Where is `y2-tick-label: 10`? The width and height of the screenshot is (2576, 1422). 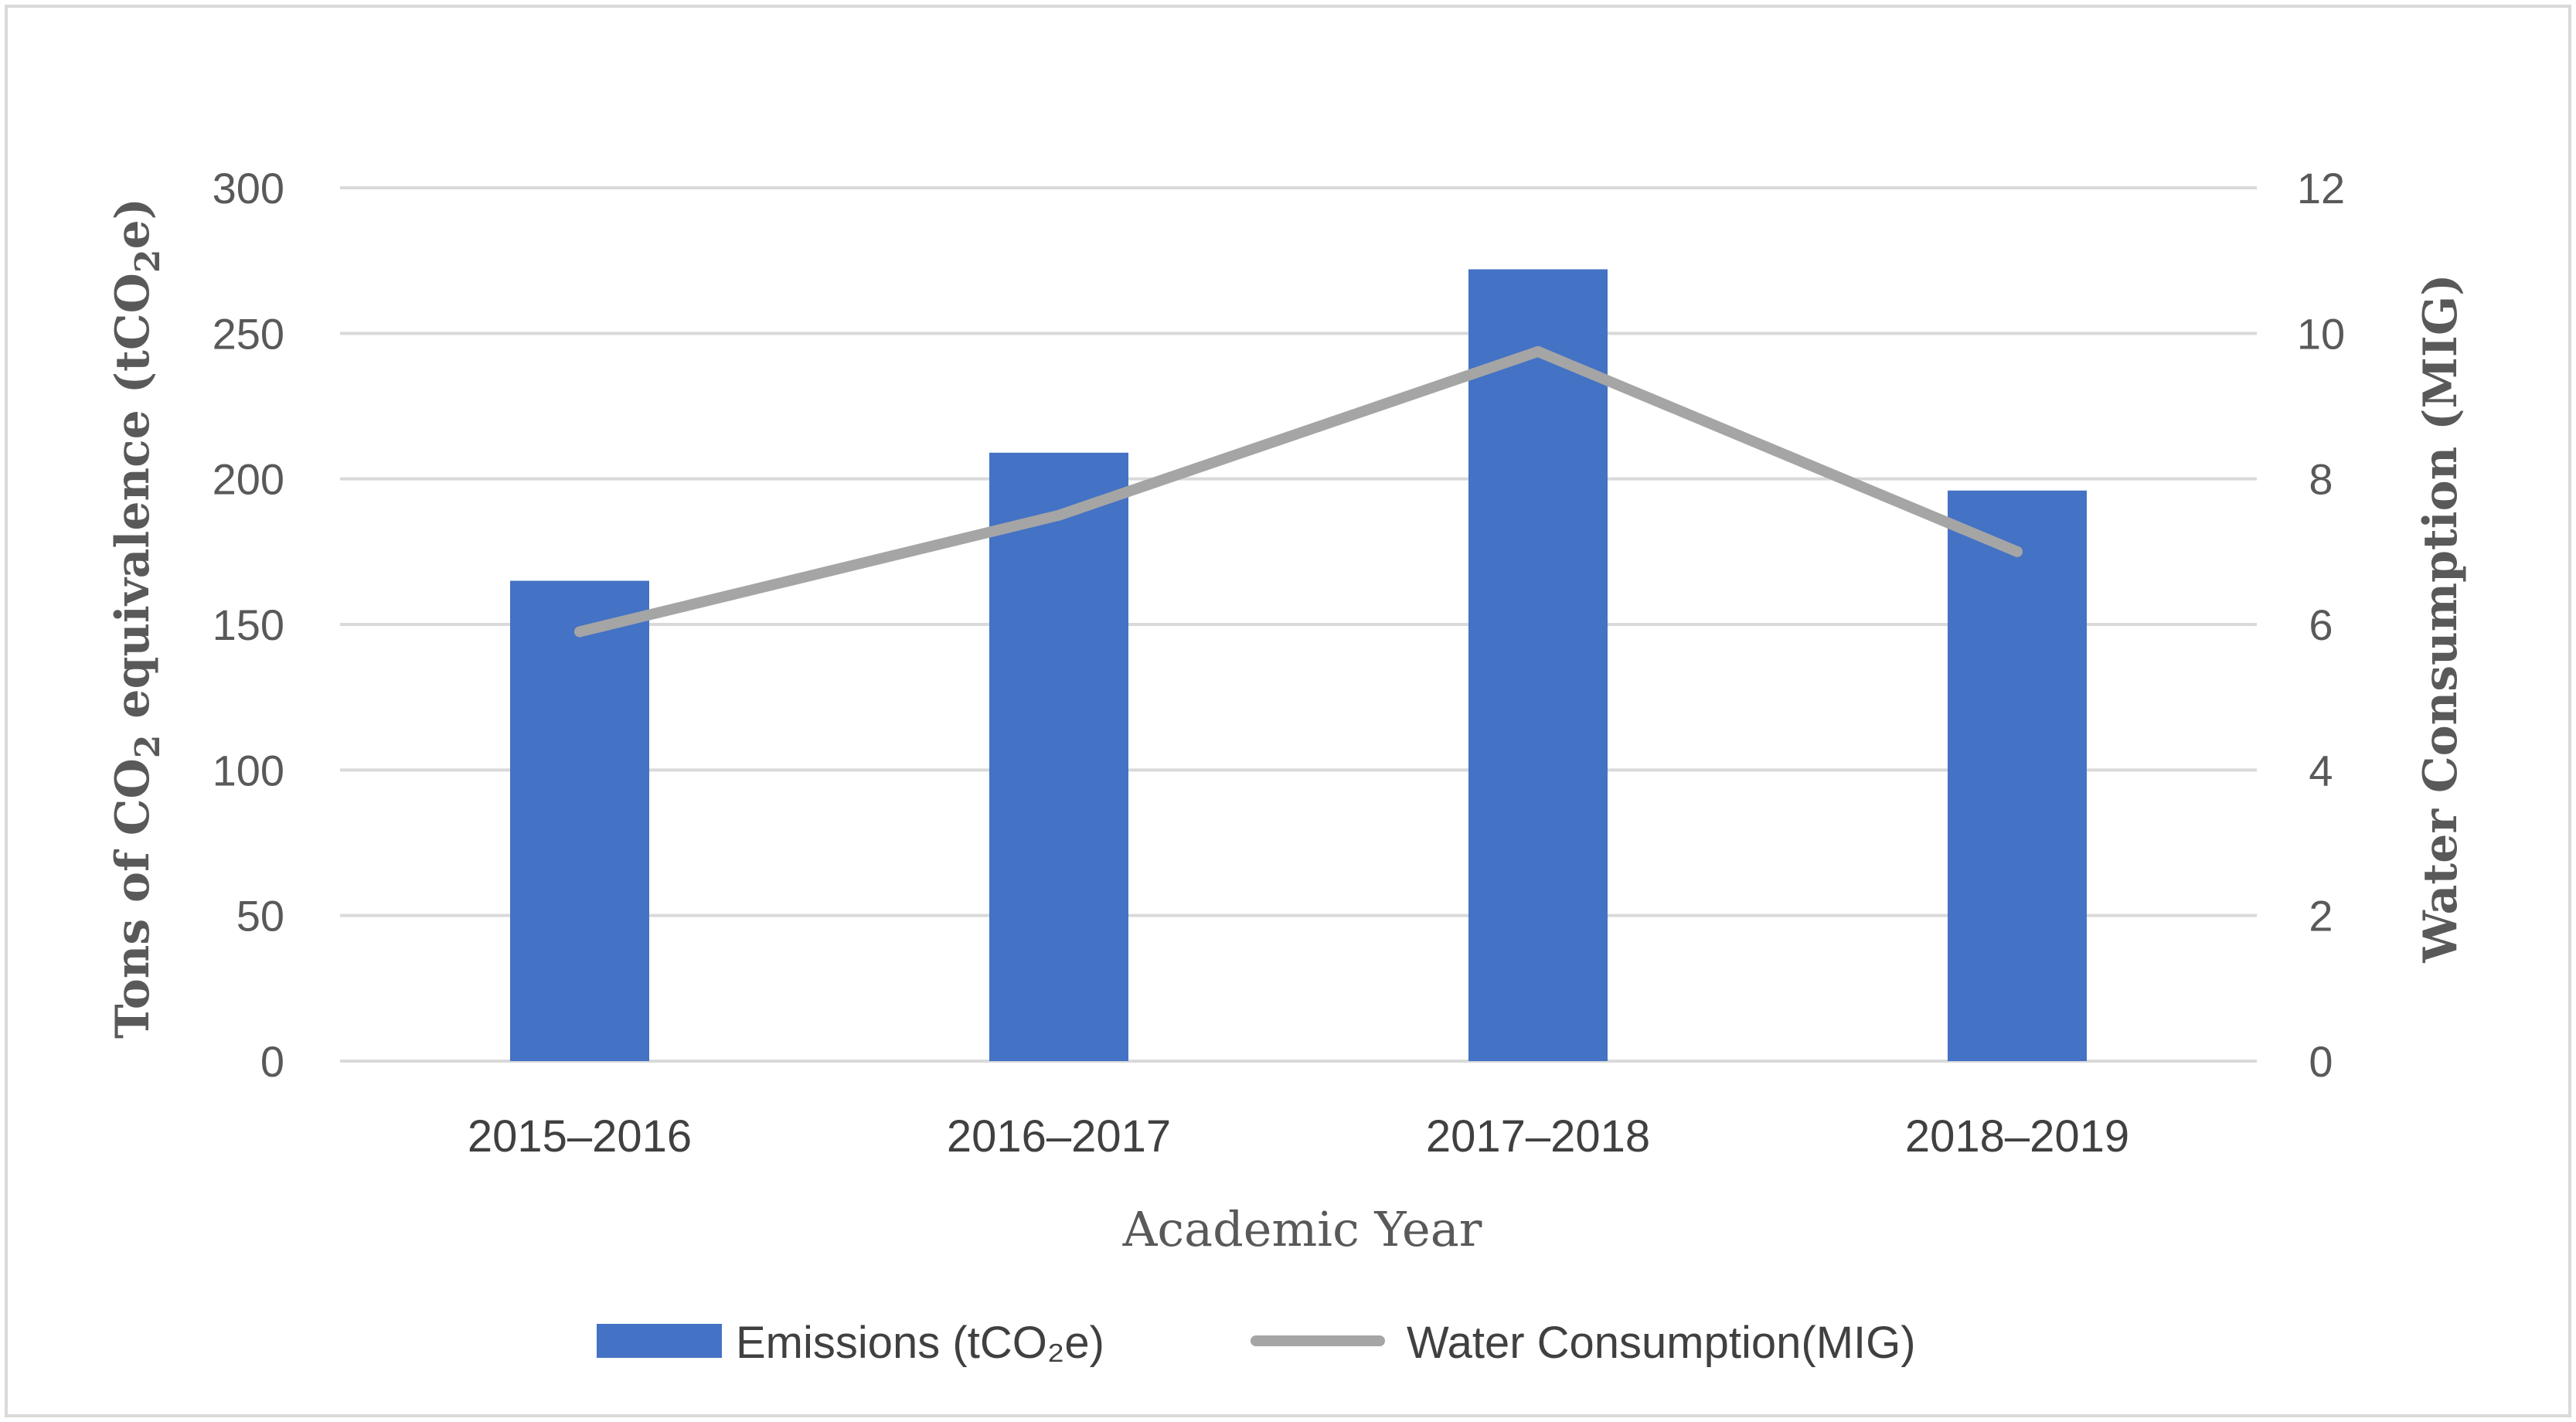
y2-tick-label: 10 is located at coordinates (2321, 334).